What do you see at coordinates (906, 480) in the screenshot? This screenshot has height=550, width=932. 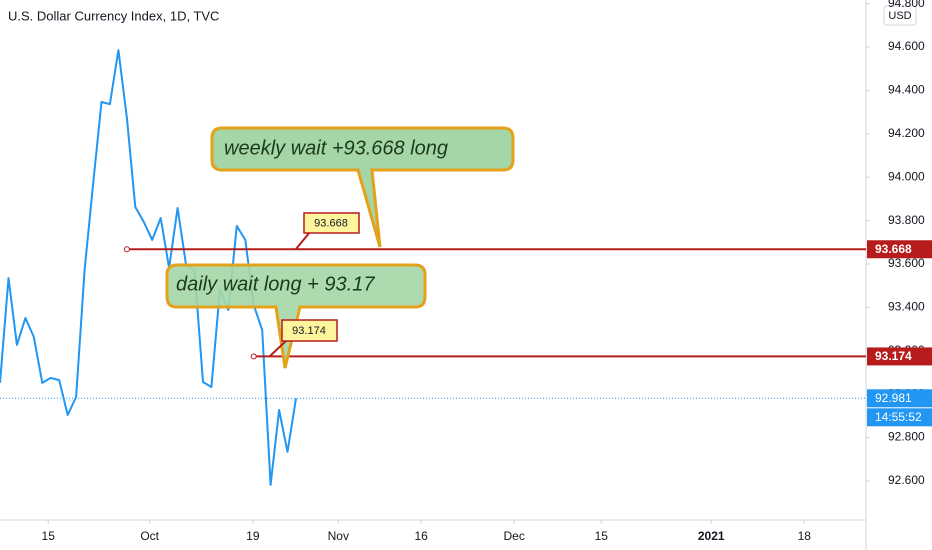 I see `y-tick-label: 92.600` at bounding box center [906, 480].